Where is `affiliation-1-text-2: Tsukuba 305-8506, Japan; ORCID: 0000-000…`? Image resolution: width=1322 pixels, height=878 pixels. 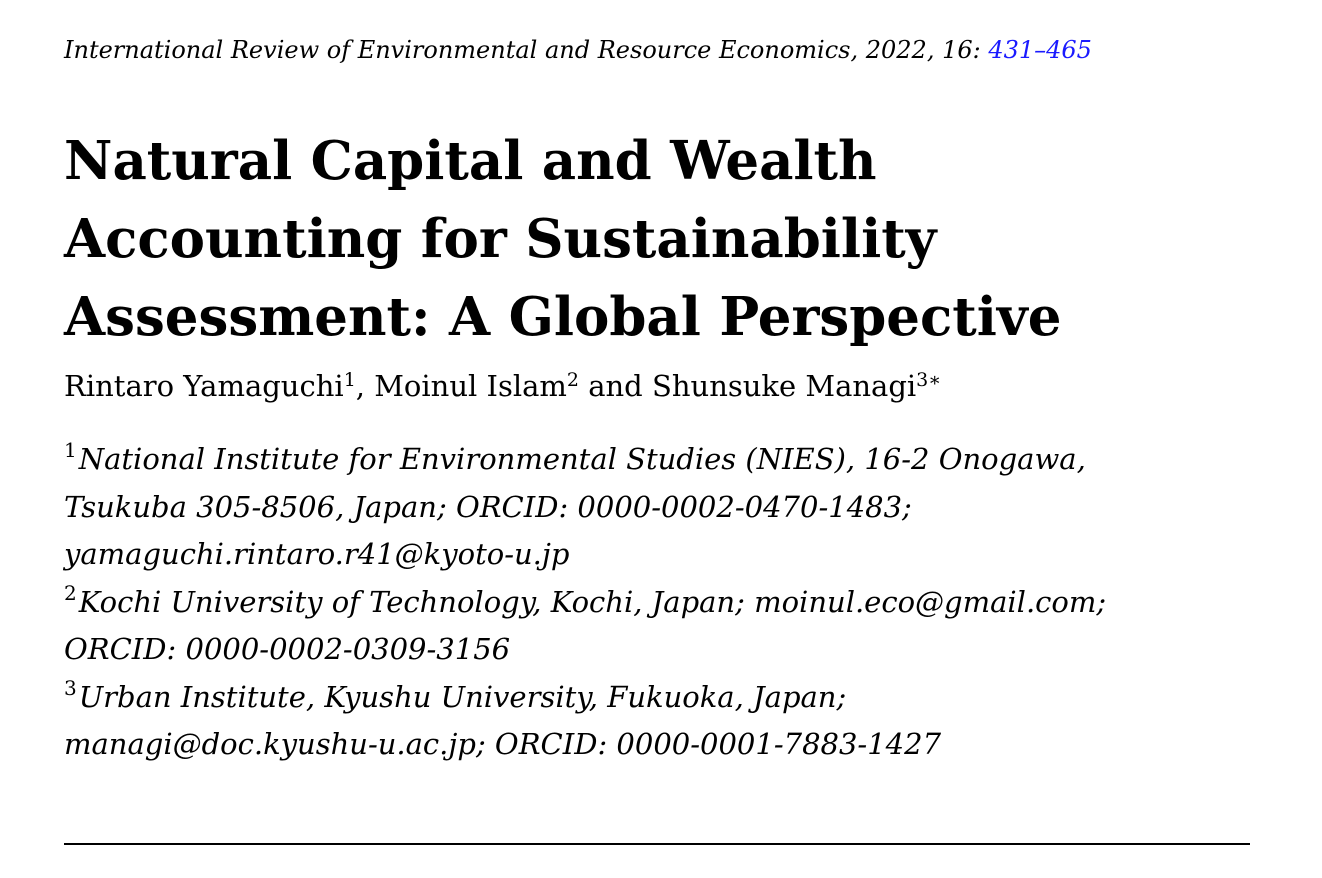
affiliation-1-text-2: Tsukuba 305-8506, Japan; ORCID: 0000-000… is located at coordinates (488, 506).